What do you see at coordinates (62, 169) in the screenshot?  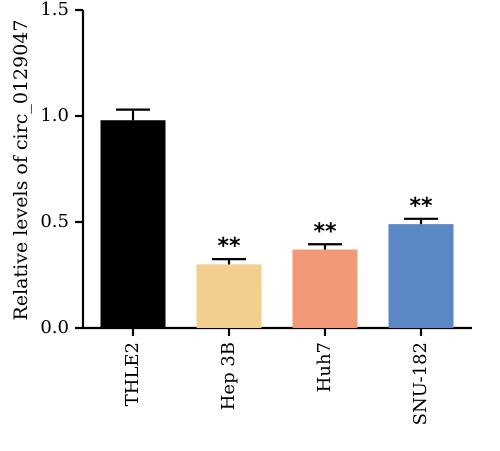 I see `y-axis: 0.0 0.5 1.0 1.5` at bounding box center [62, 169].